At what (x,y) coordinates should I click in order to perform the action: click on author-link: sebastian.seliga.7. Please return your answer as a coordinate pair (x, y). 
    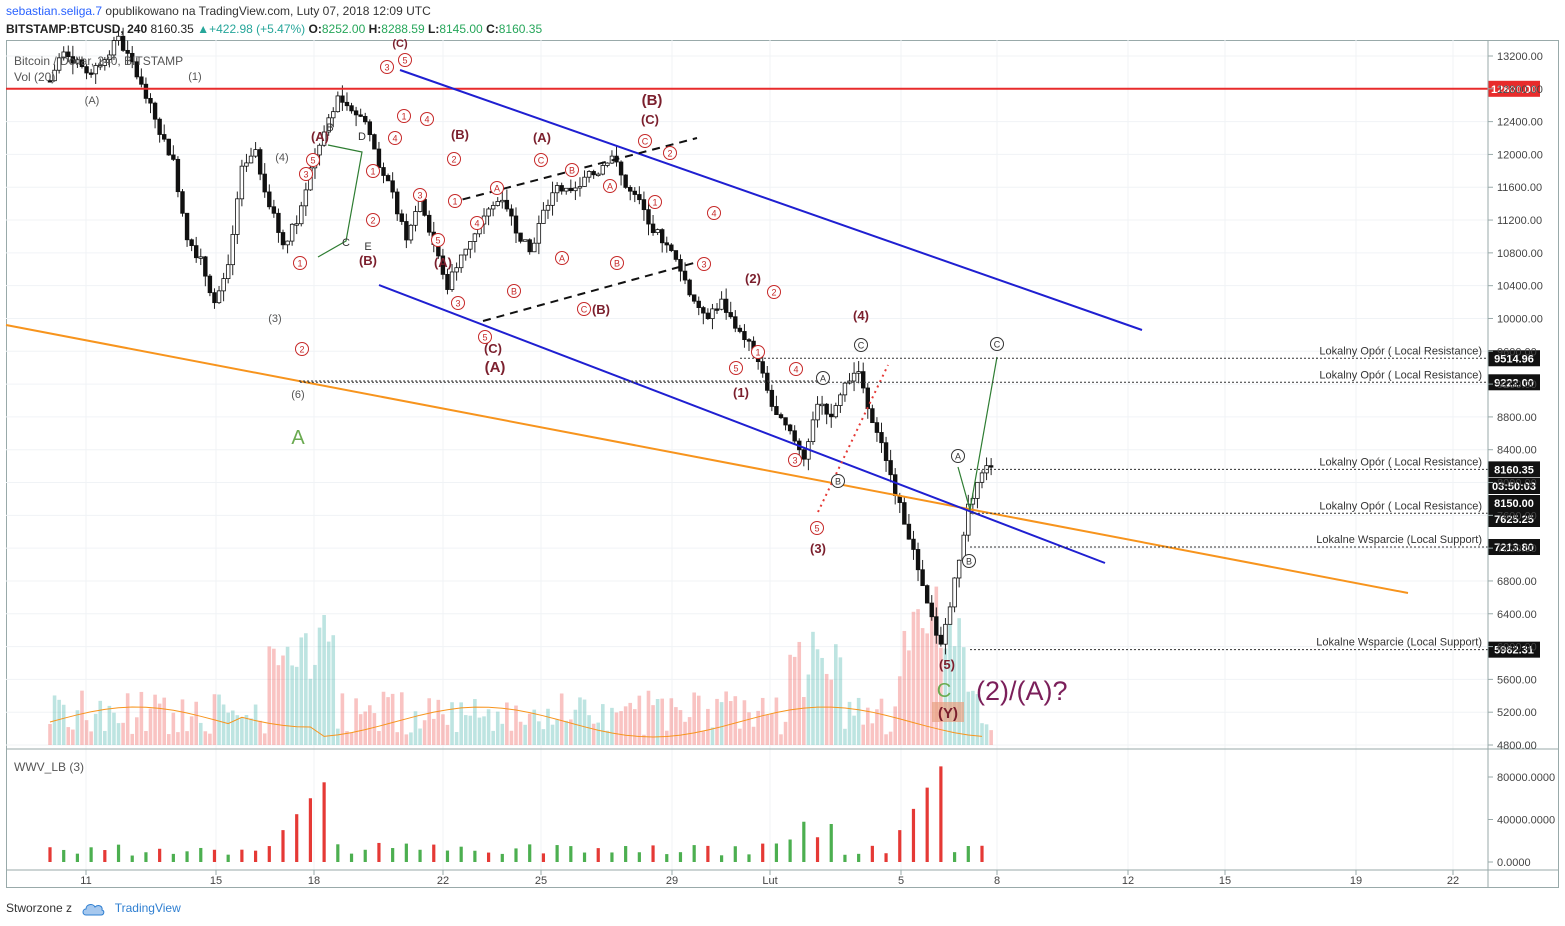
    Looking at the image, I should click on (54, 11).